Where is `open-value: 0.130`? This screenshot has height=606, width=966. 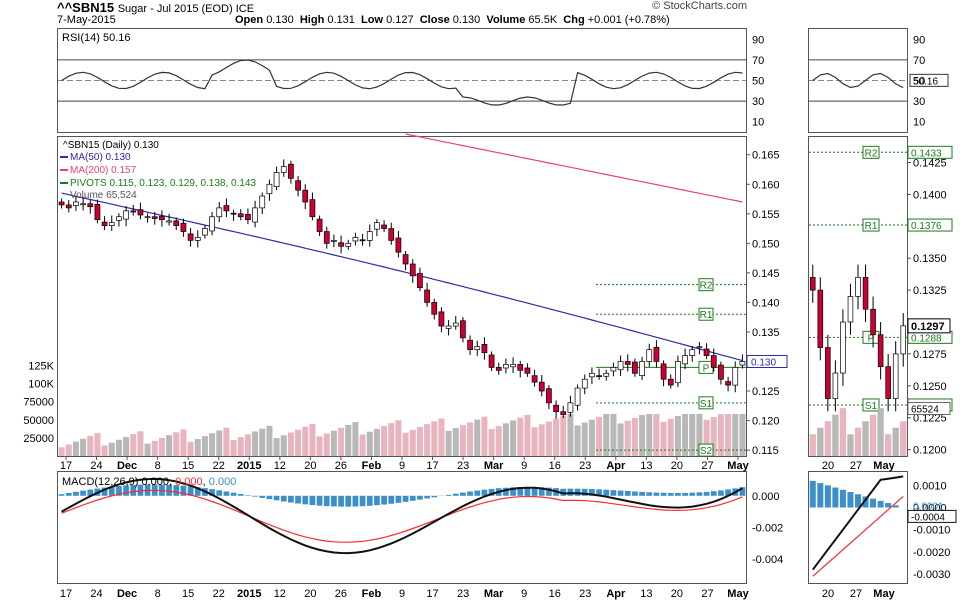 open-value: 0.130 is located at coordinates (280, 20).